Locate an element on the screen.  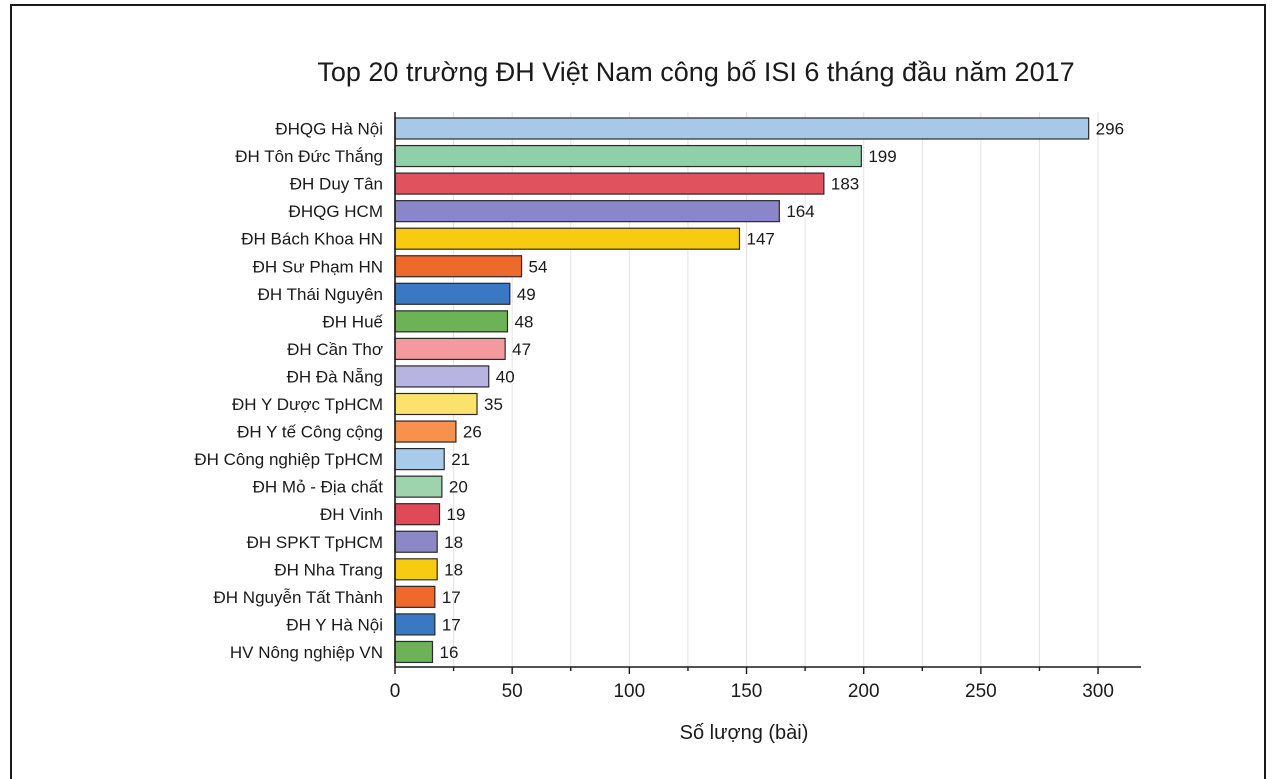
value-label: 183 is located at coordinates (845, 184).